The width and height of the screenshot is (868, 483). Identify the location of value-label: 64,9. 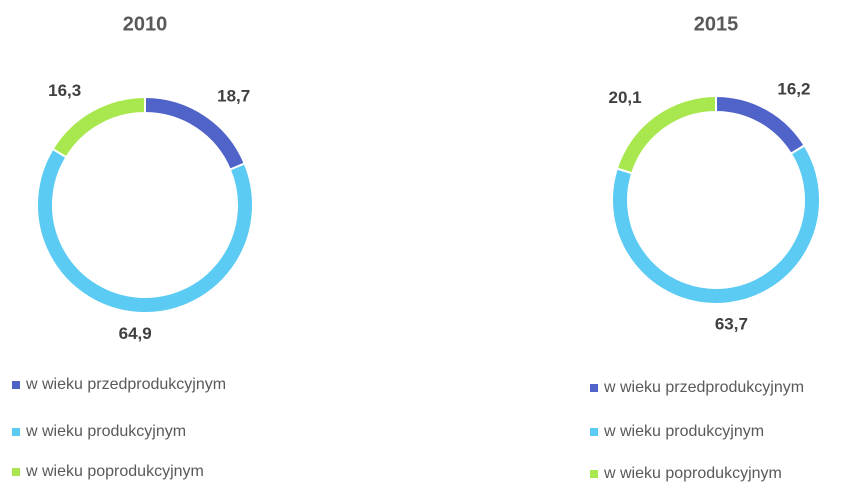
(135, 333).